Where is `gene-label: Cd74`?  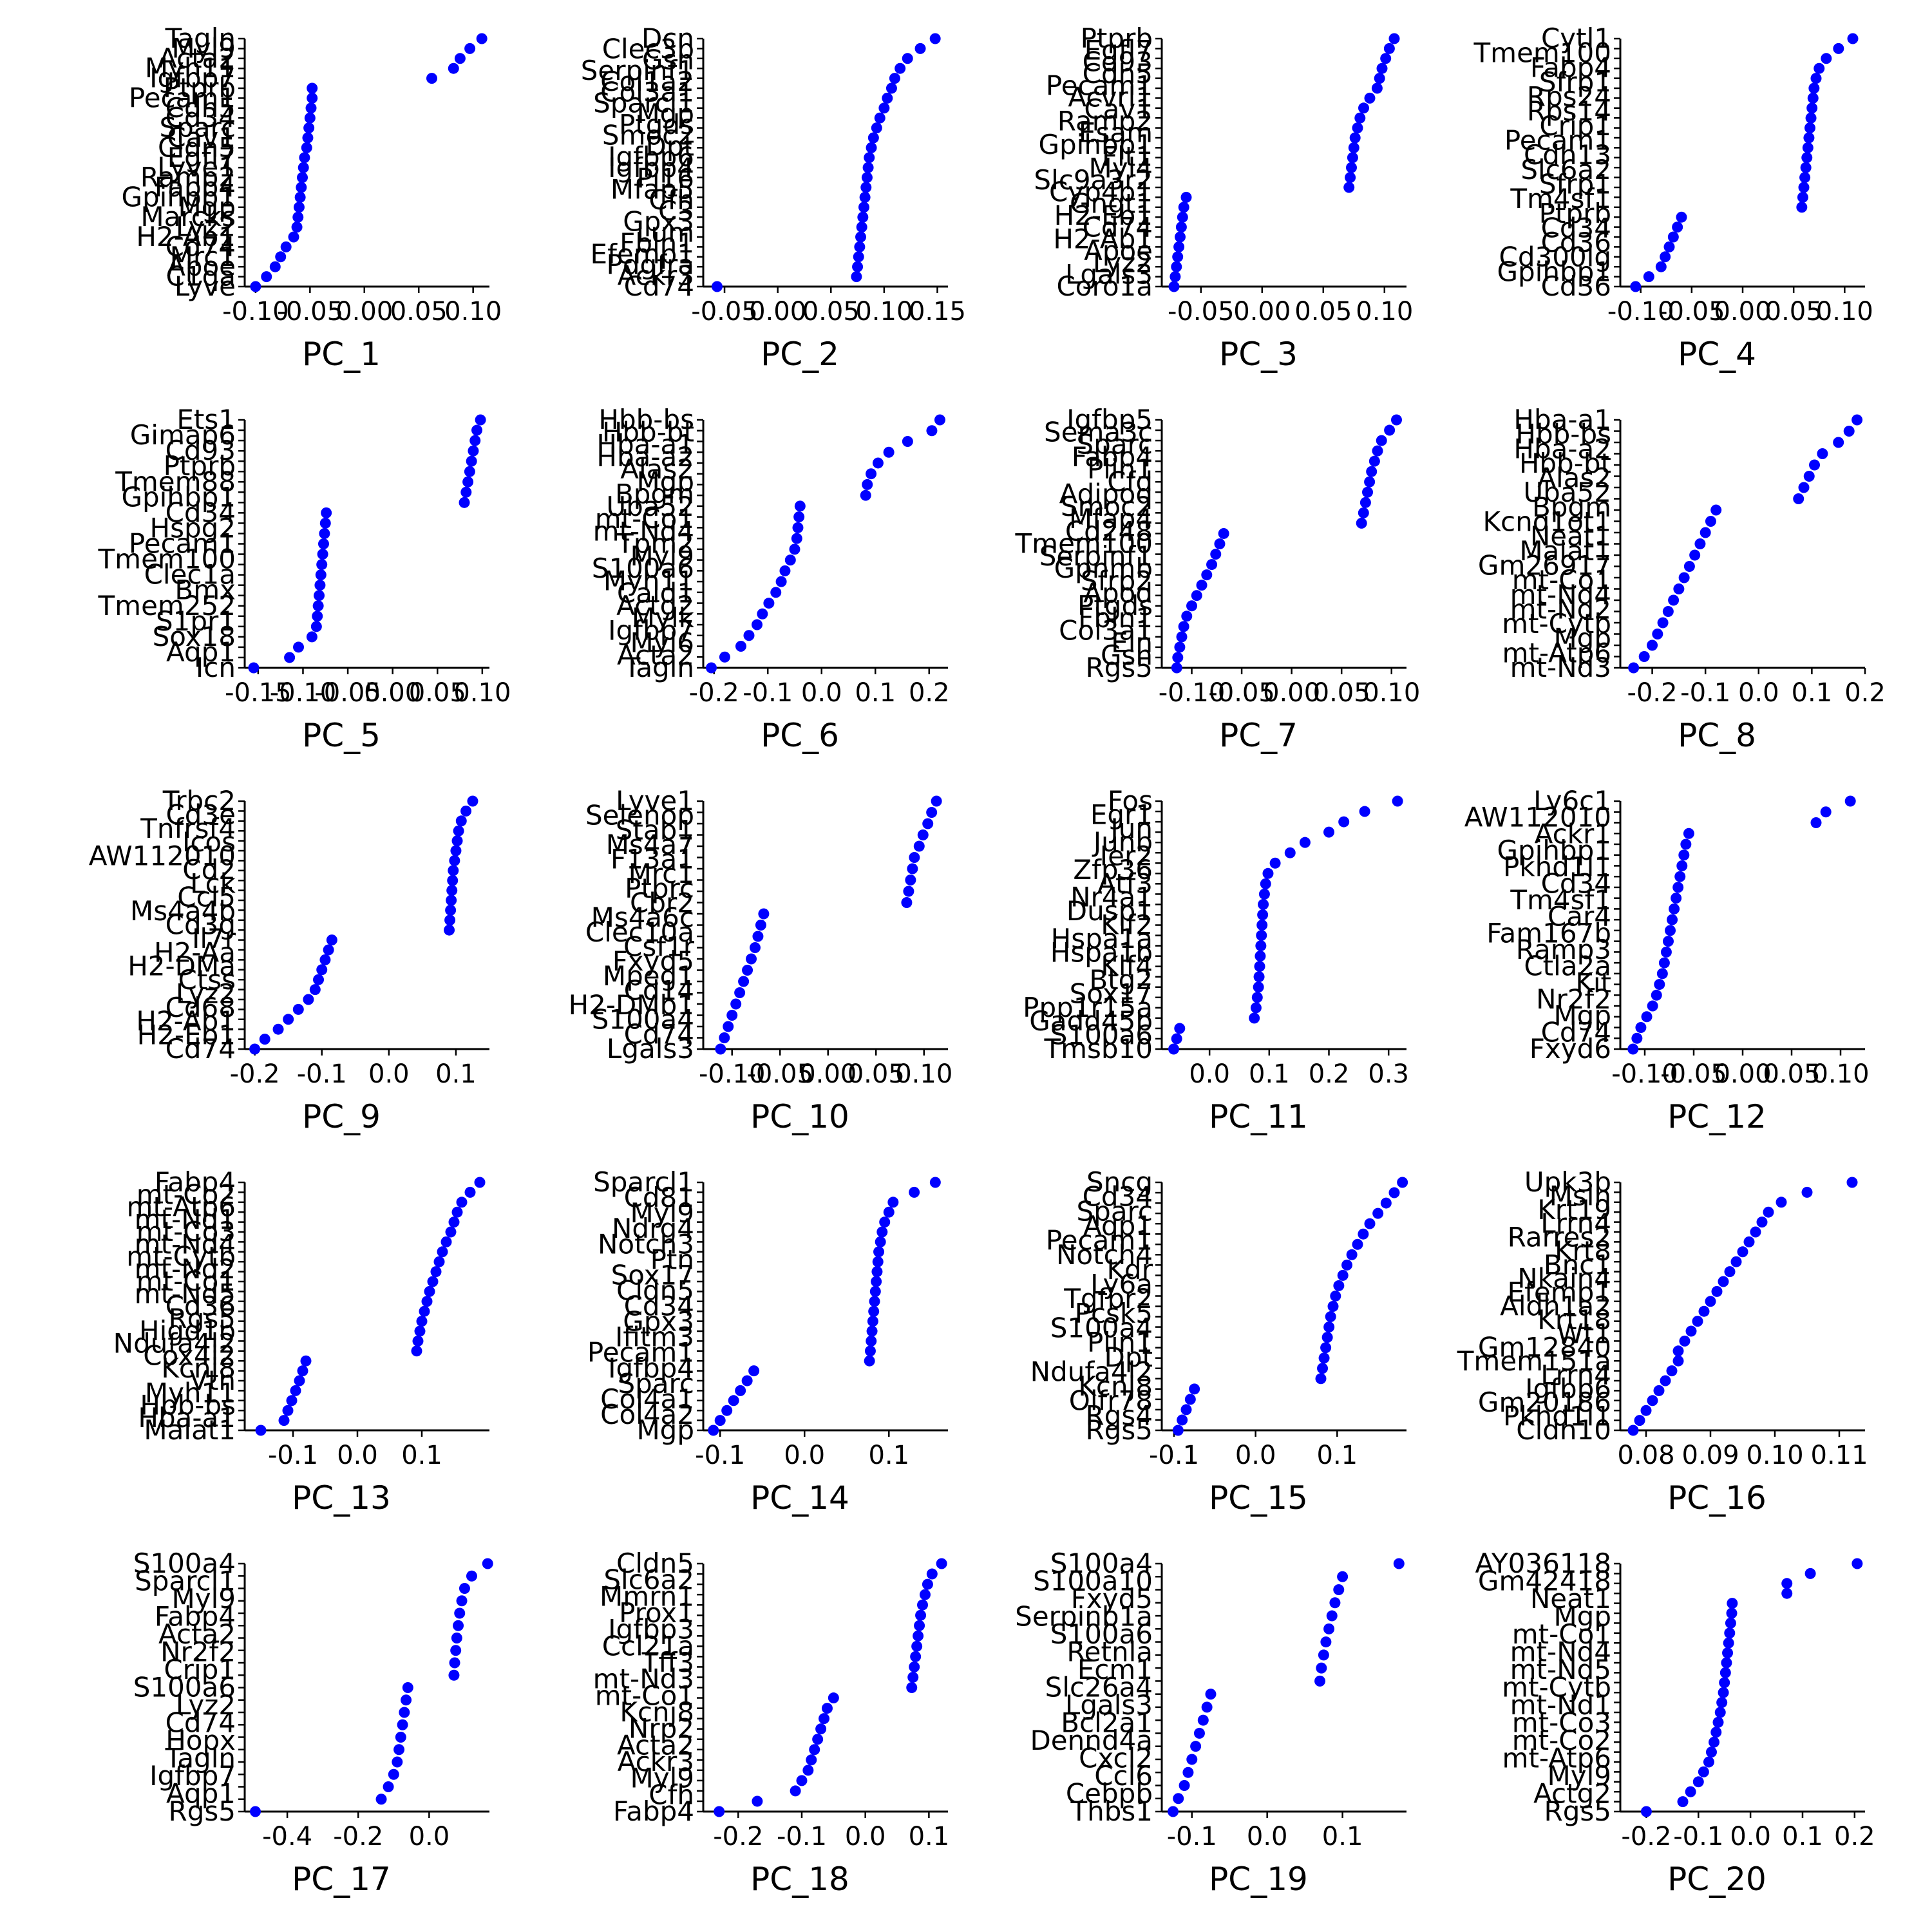 gene-label: Cd74 is located at coordinates (201, 247).